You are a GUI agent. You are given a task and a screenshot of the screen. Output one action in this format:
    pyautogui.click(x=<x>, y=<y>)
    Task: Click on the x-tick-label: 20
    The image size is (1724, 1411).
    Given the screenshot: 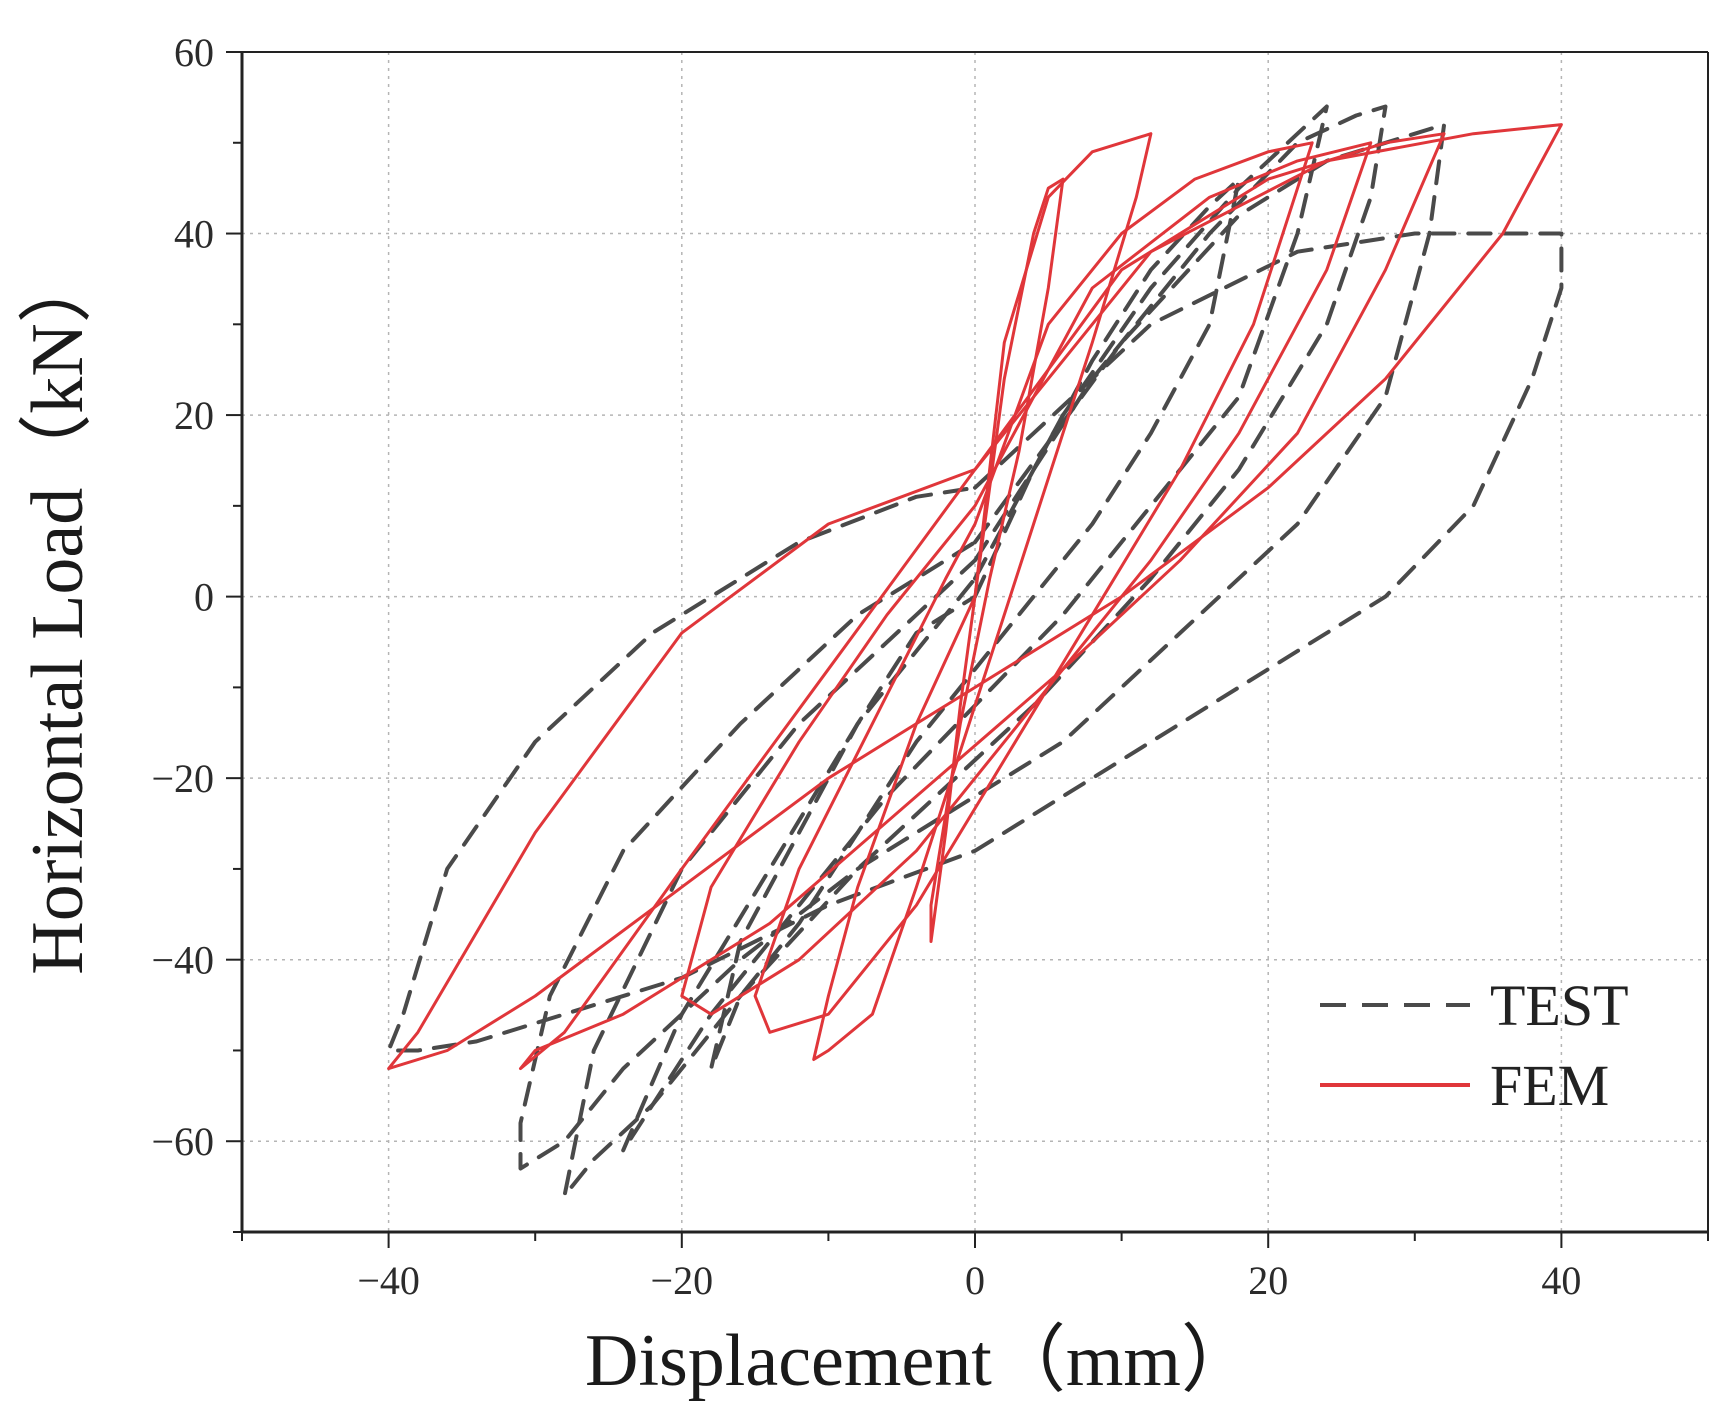 What is the action you would take?
    pyautogui.click(x=1268, y=1280)
    